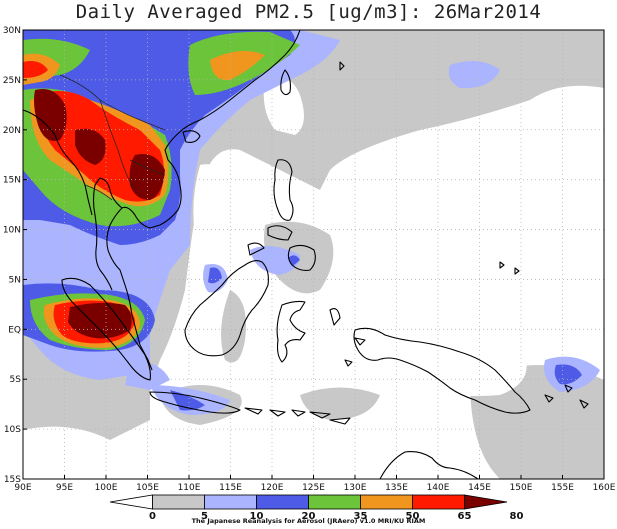  I want to click on lat-tick-label: 5N, so click(15, 280).